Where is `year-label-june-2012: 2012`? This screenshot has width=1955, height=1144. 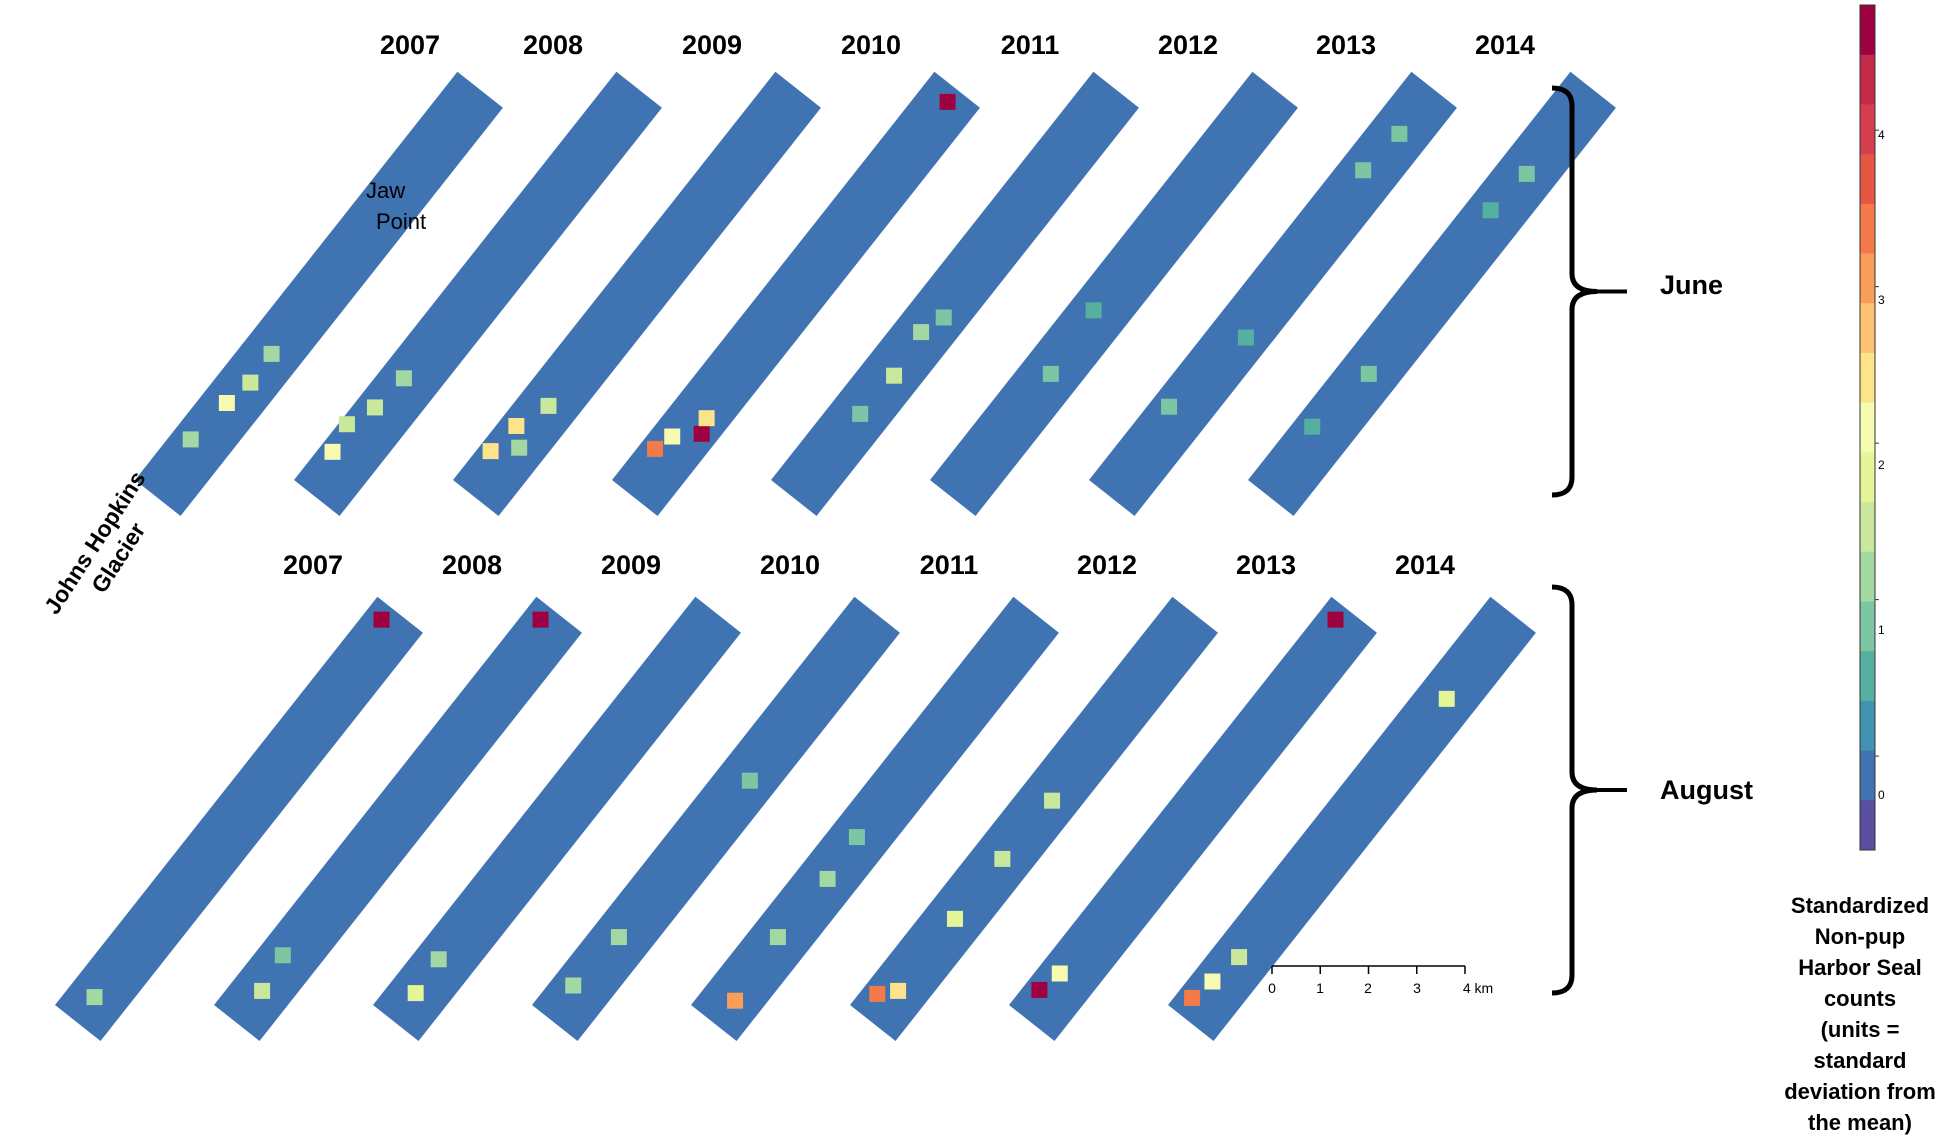 year-label-june-2012: 2012 is located at coordinates (1188, 45).